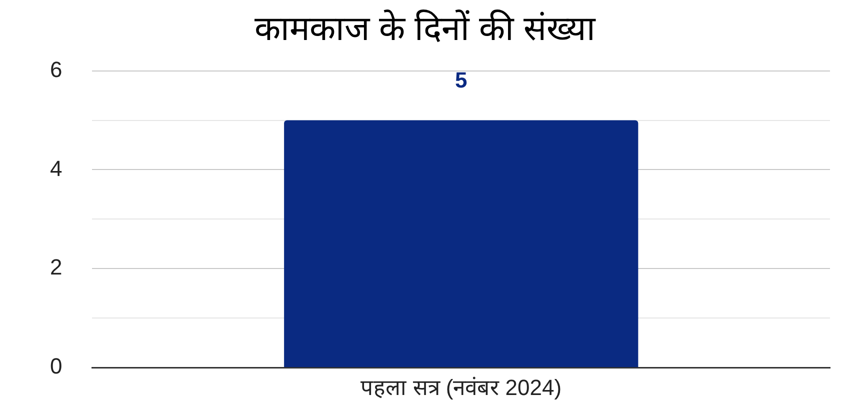 The width and height of the screenshot is (850, 414). What do you see at coordinates (461, 79) in the screenshot?
I see `data-label: 5` at bounding box center [461, 79].